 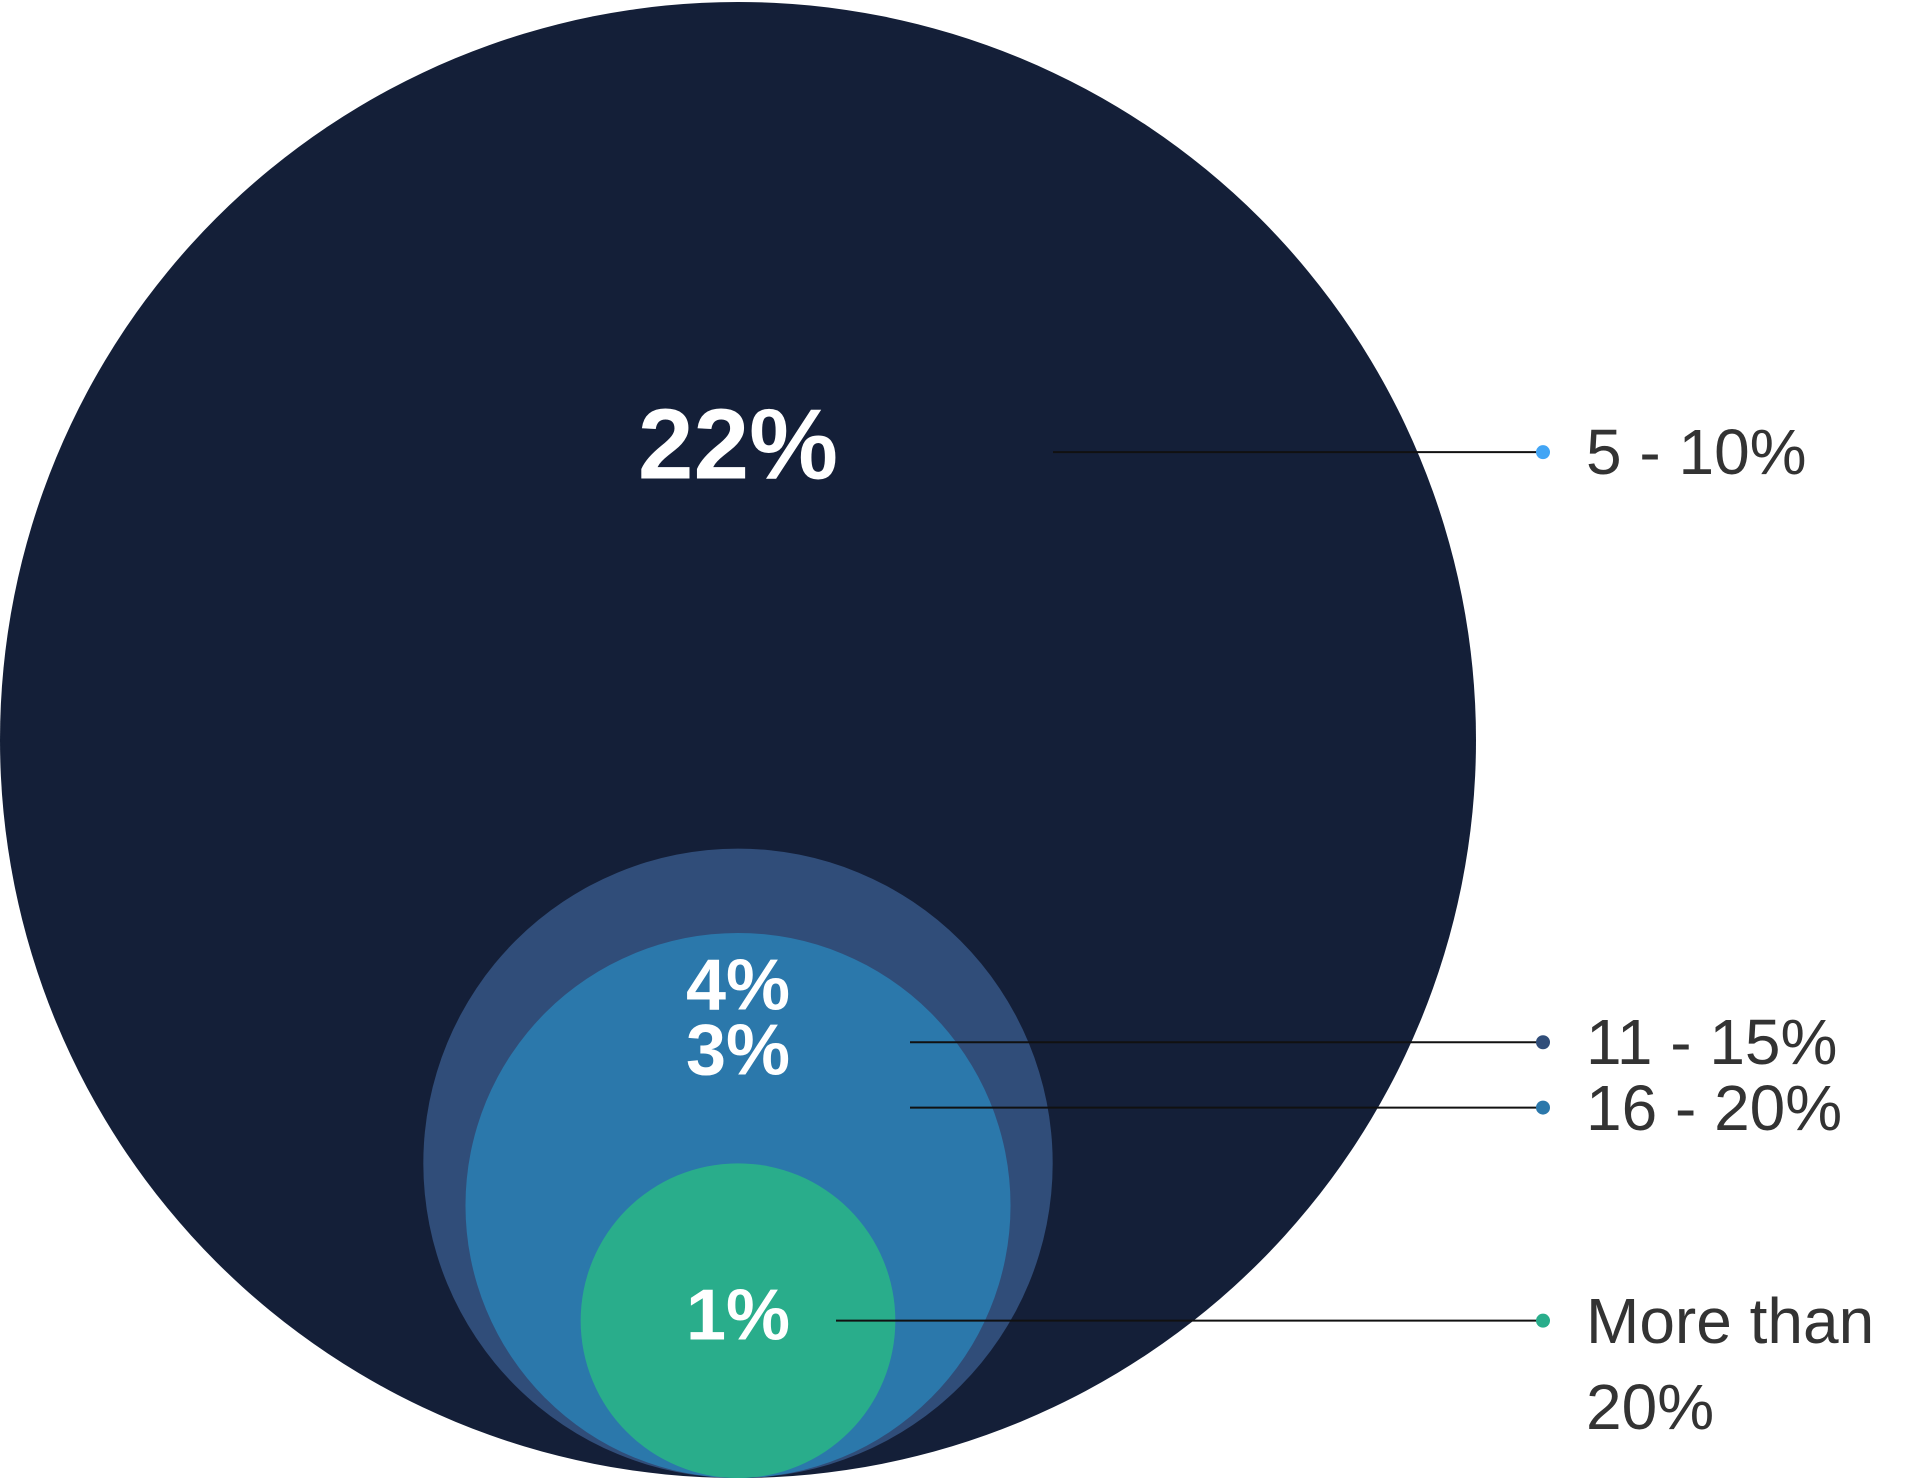 I want to click on legend-label: 5 - 10%, so click(x=1696, y=452).